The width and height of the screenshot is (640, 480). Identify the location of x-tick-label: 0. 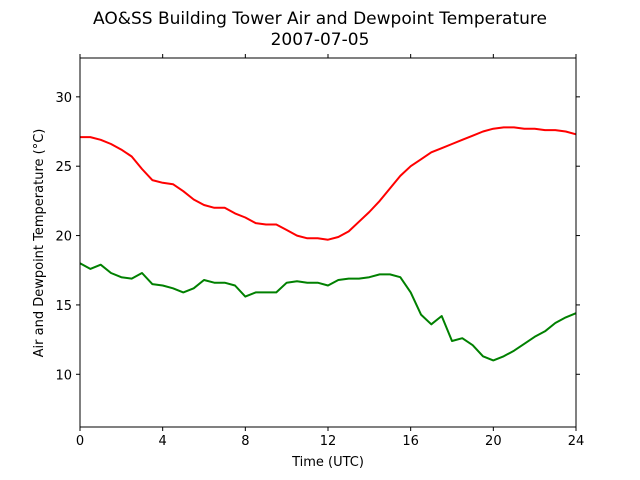
(80, 441).